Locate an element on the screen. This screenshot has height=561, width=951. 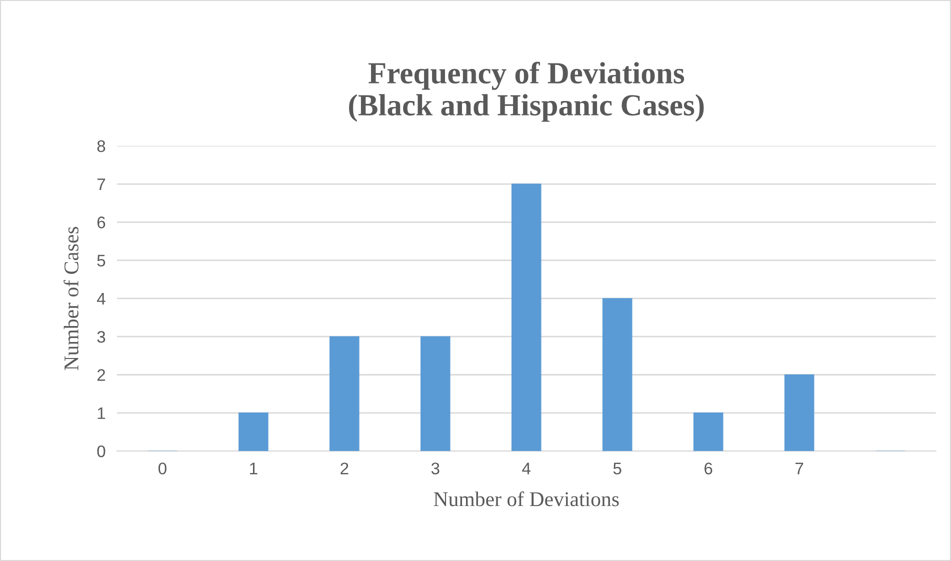
y-tick-label: 8 is located at coordinates (101, 146).